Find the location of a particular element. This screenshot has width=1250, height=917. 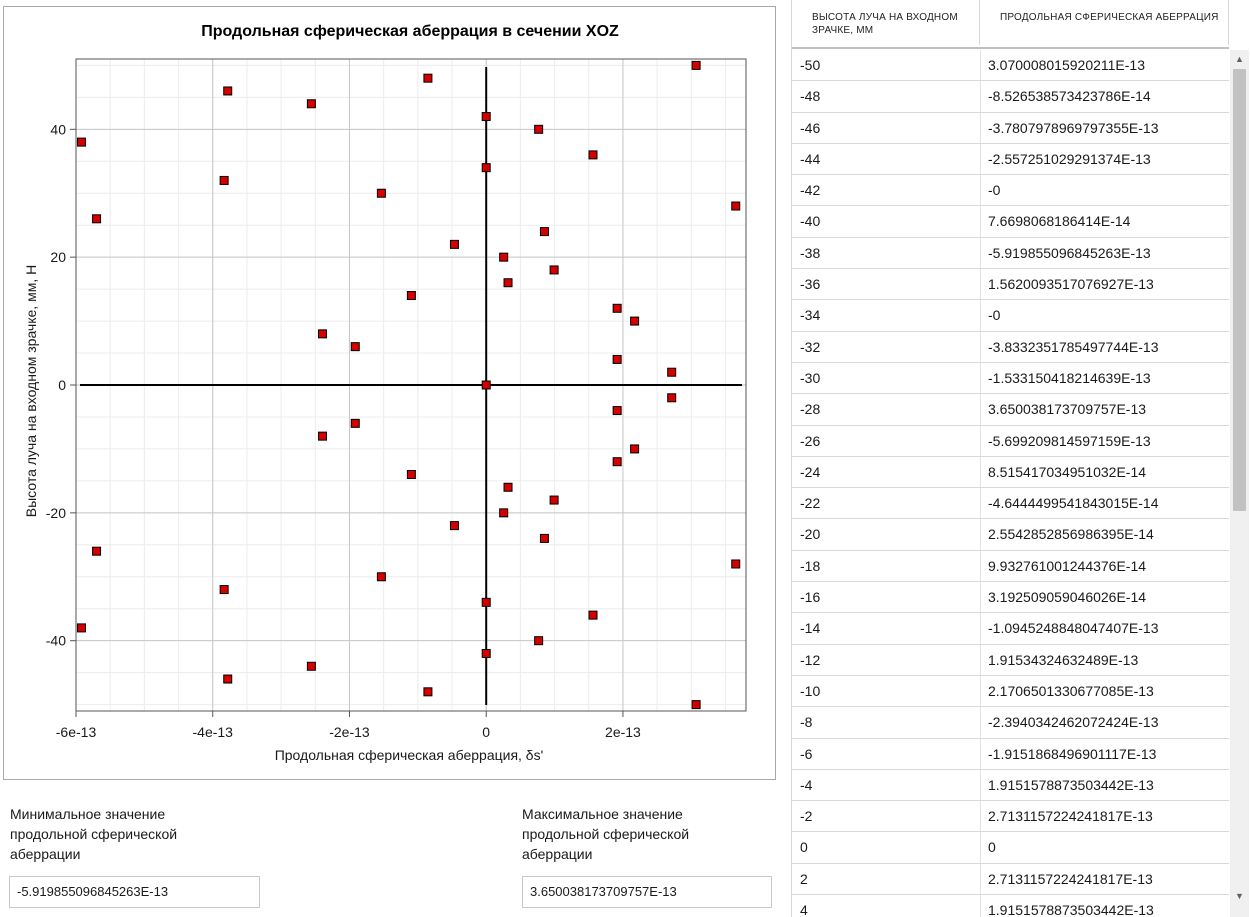

max-value-field: 3.650038173709757E-13 is located at coordinates (647, 892).